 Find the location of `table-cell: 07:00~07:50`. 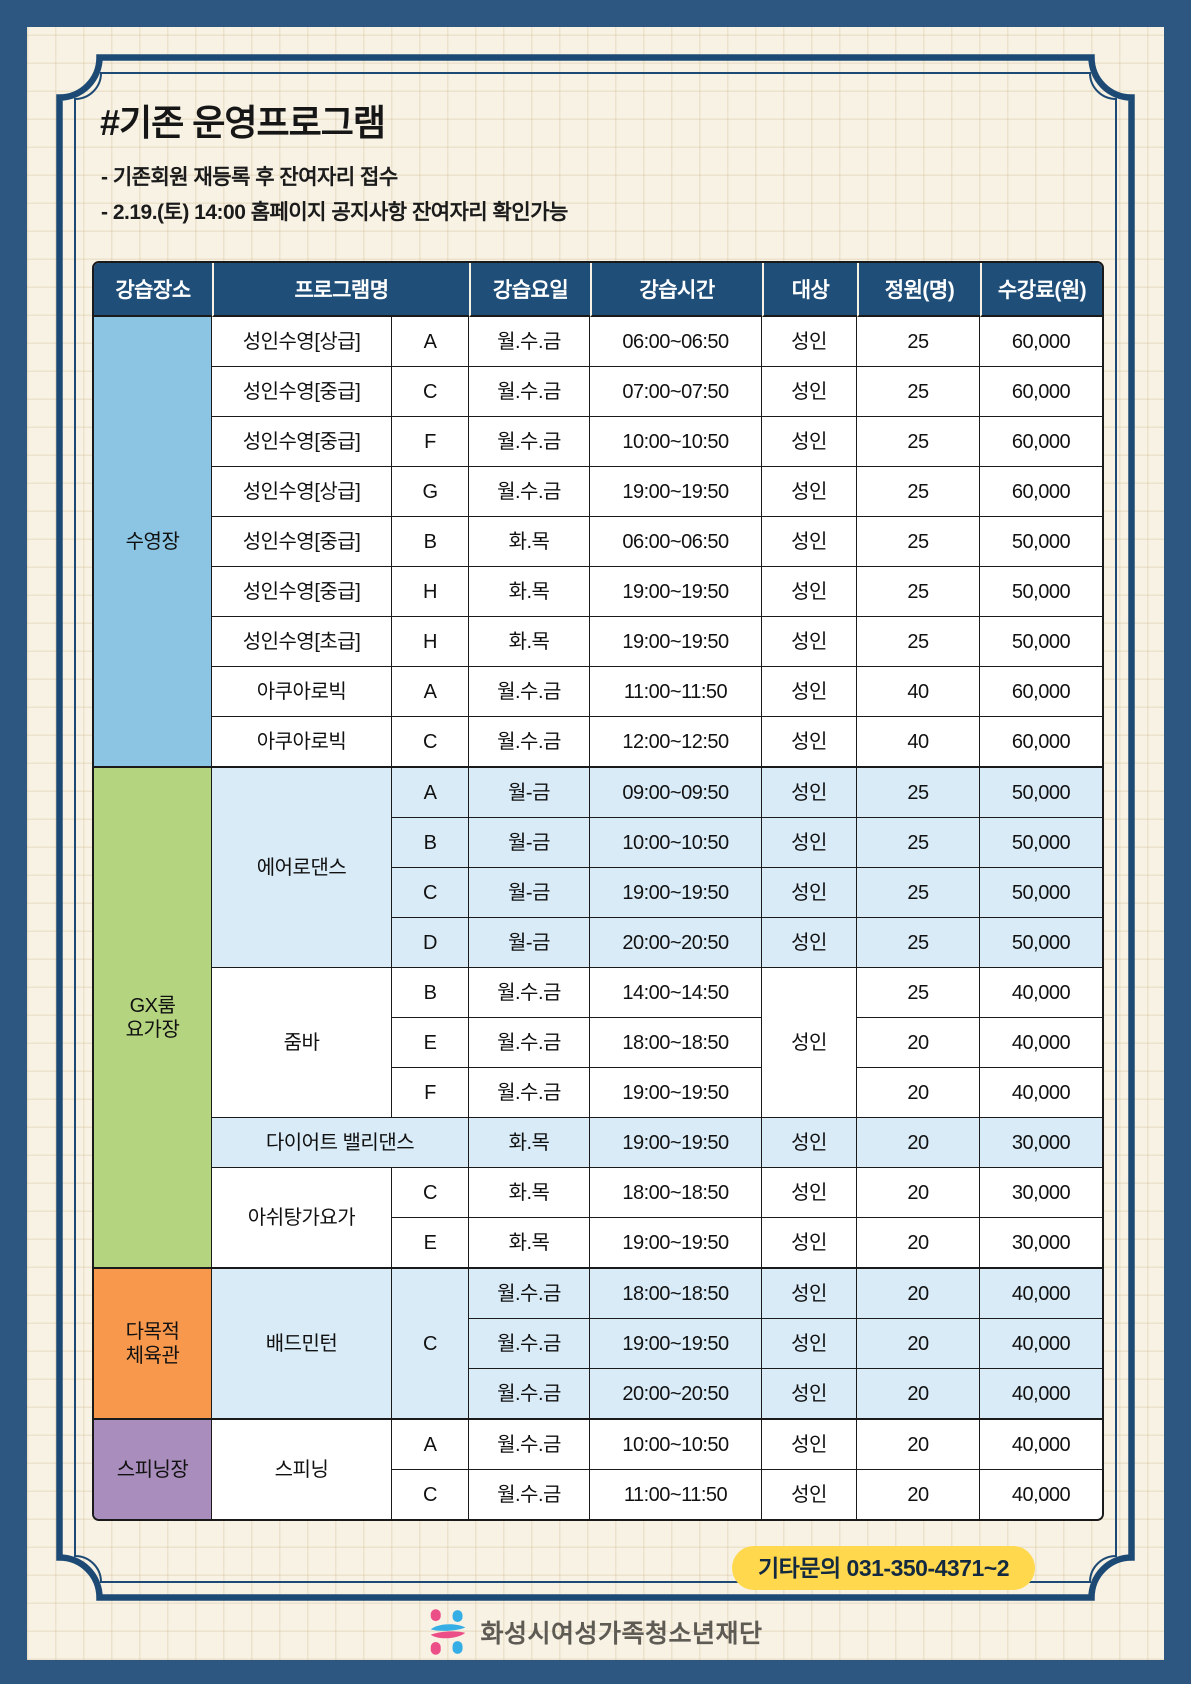

table-cell: 07:00~07:50 is located at coordinates (676, 392).